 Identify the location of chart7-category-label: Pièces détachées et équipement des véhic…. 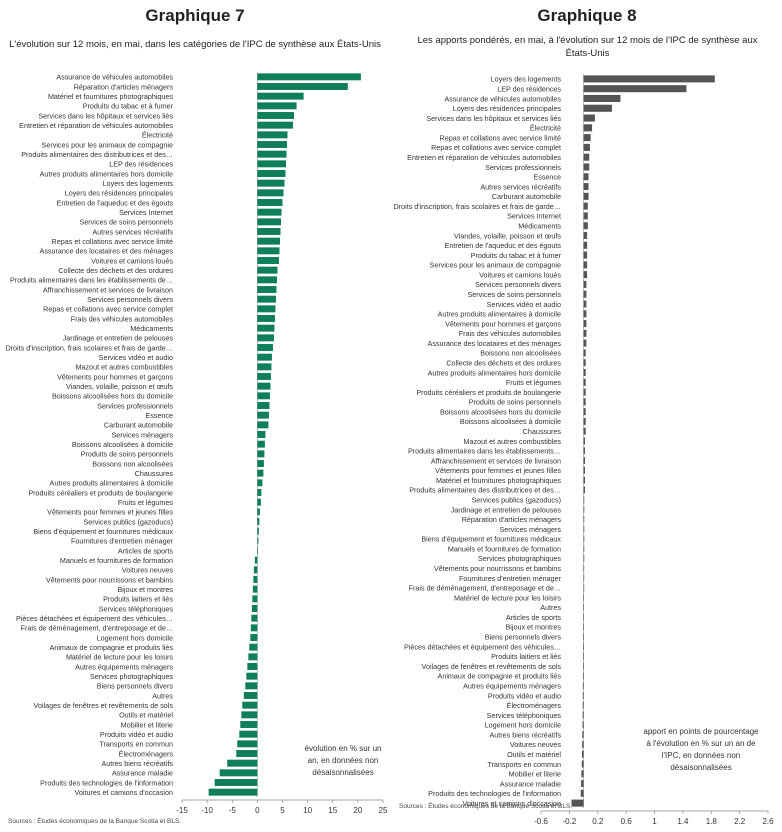
(94, 618).